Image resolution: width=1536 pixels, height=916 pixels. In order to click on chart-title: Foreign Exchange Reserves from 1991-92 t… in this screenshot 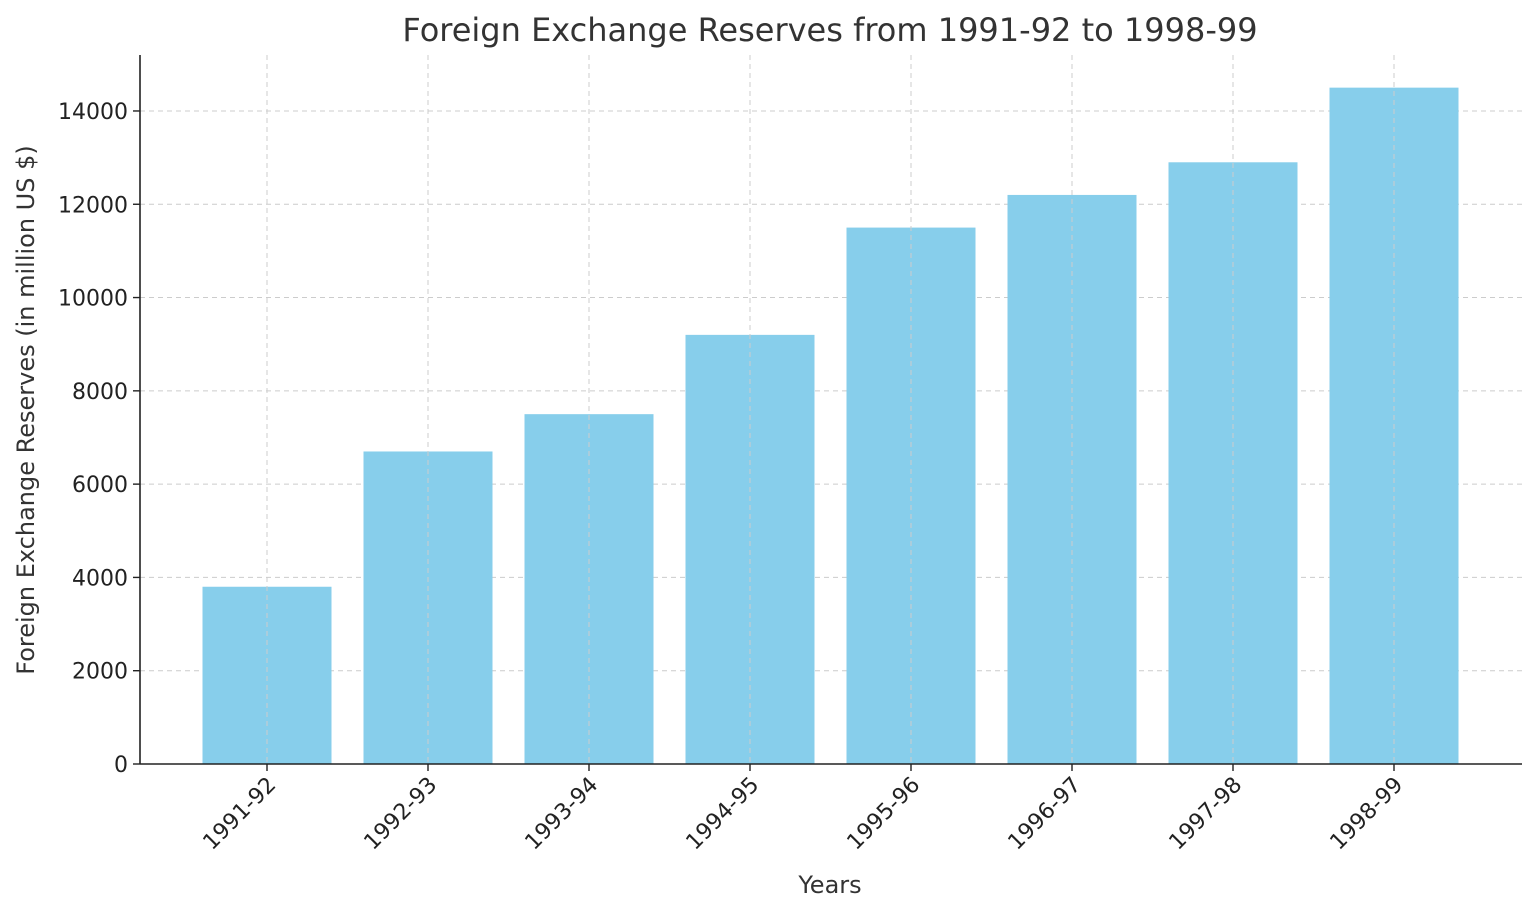, I will do `click(829, 30)`.